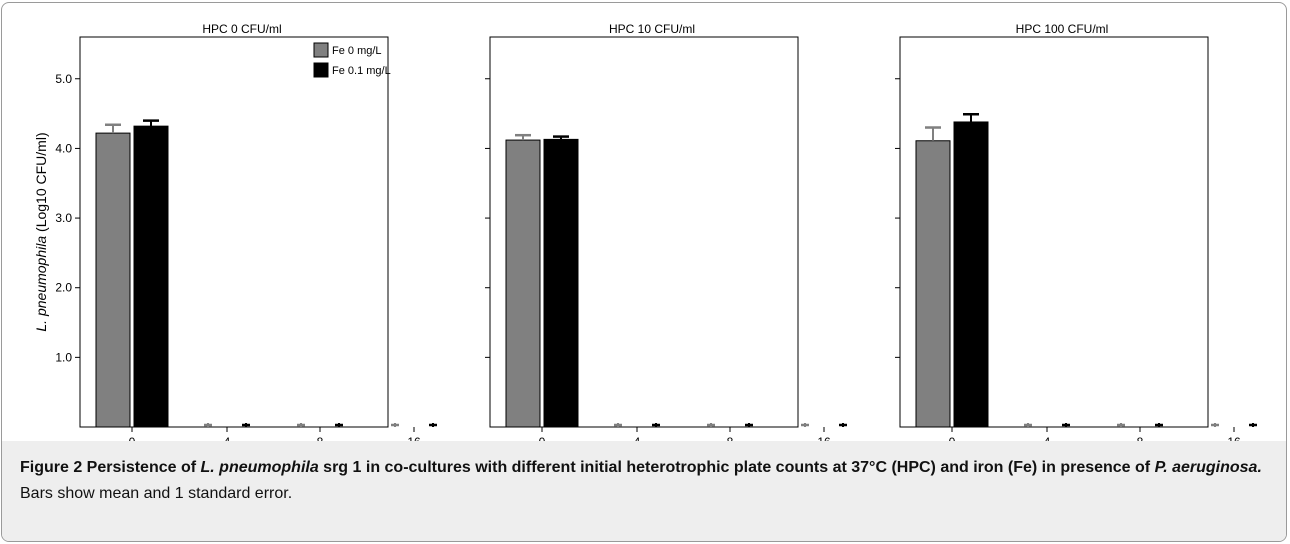 This screenshot has width=1290, height=544. Describe the element at coordinates (63, 79) in the screenshot. I see `y-tick-label: 5.0` at that location.